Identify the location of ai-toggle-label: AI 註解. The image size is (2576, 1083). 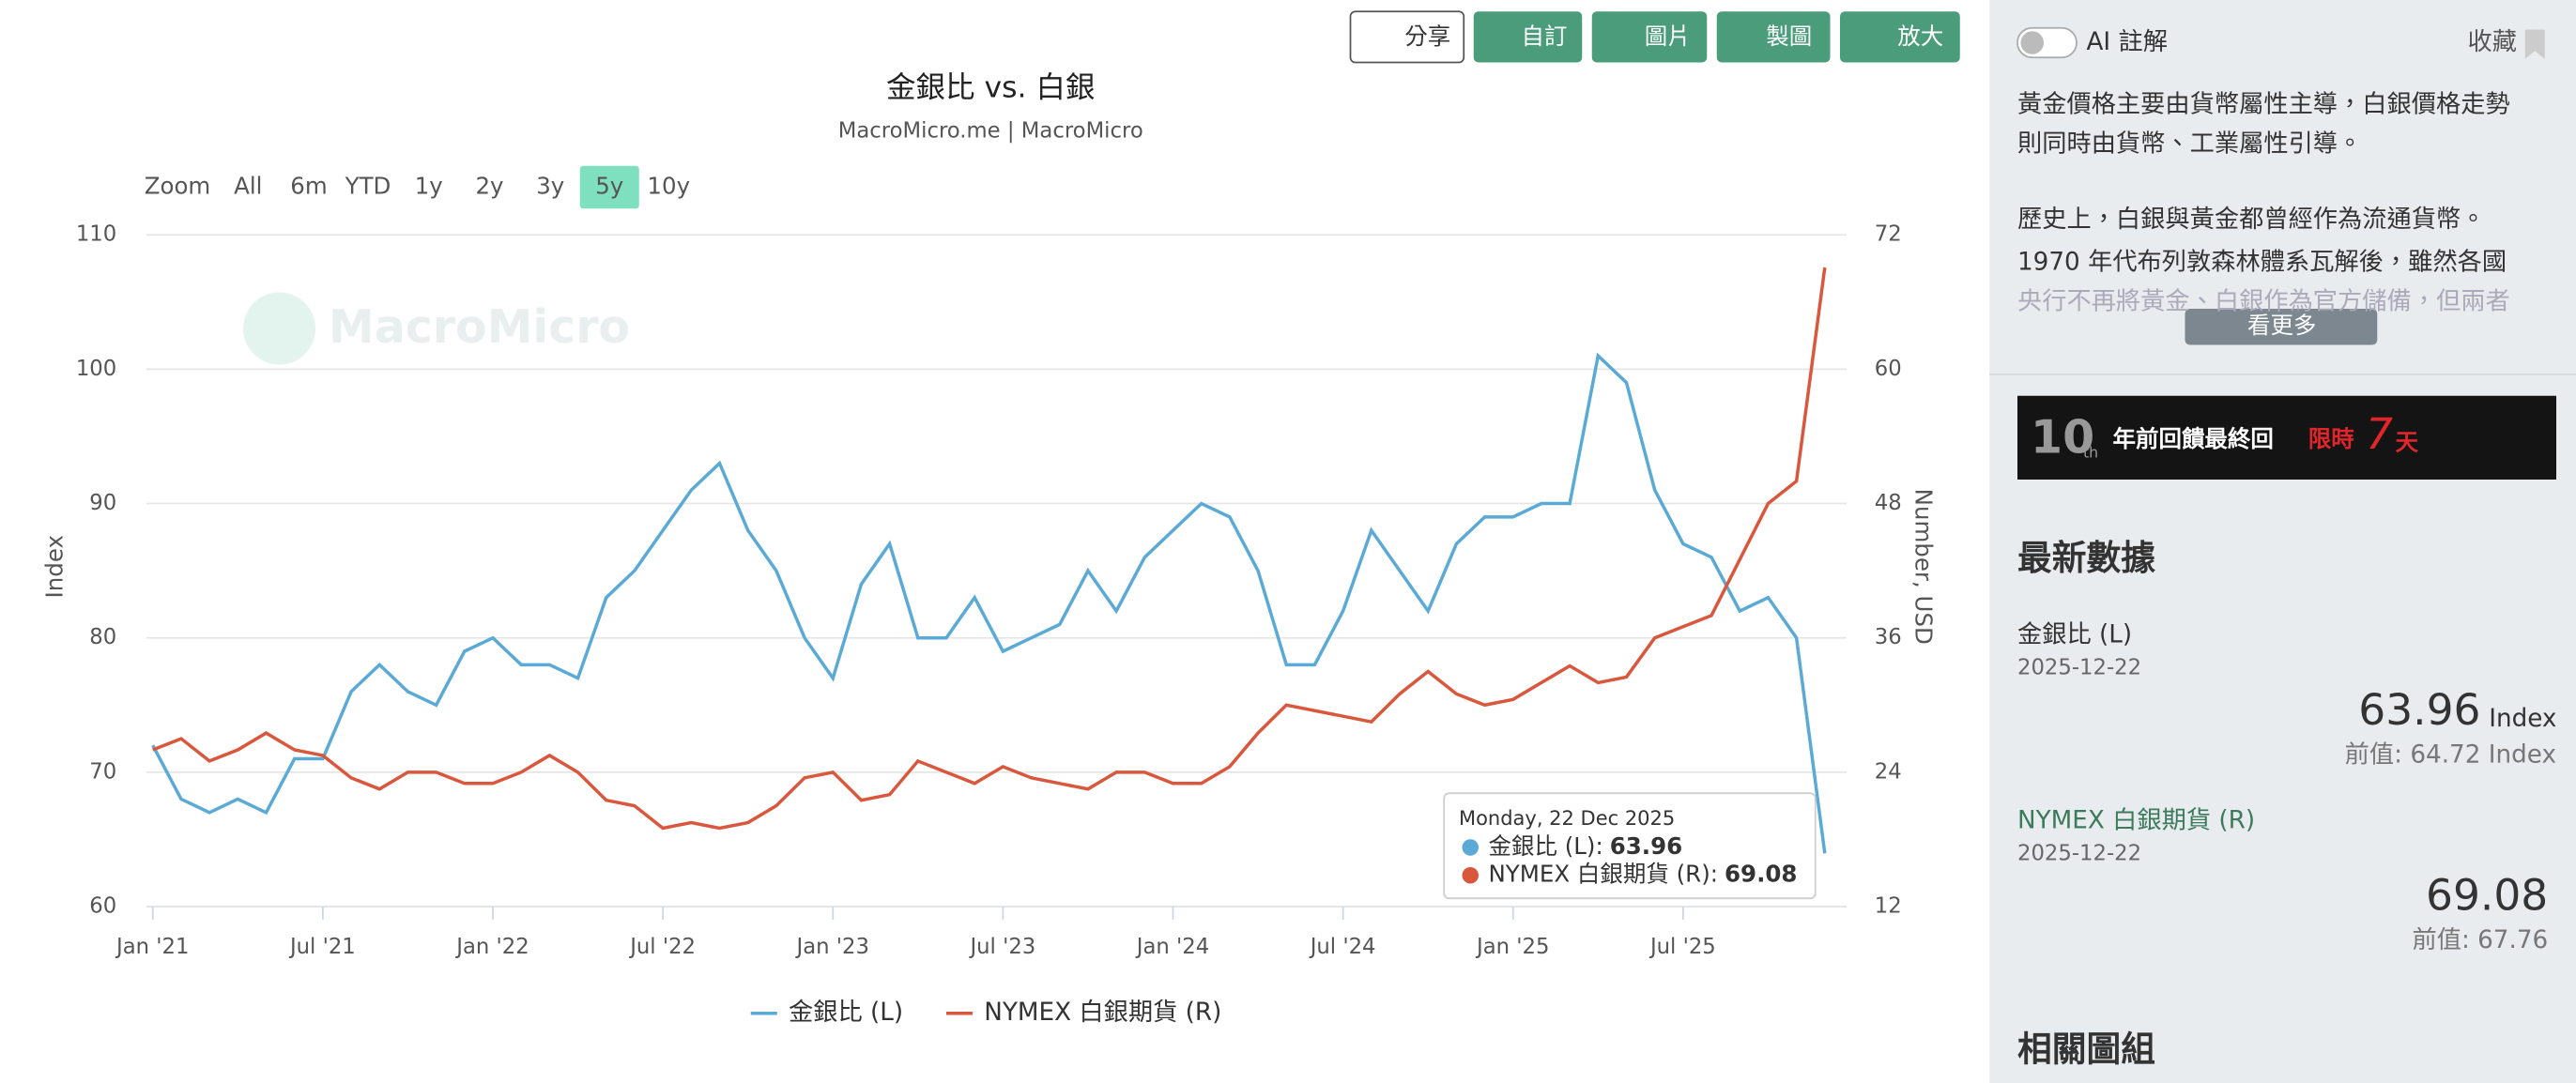
(2127, 42).